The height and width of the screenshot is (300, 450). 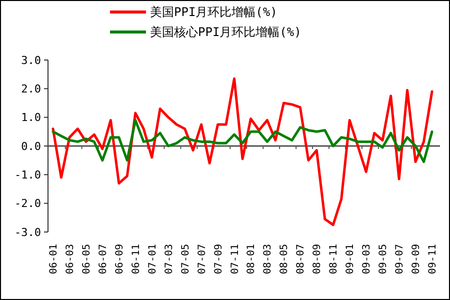 What do you see at coordinates (218, 259) in the screenshot?
I see `x-tick-label: 07-09` at bounding box center [218, 259].